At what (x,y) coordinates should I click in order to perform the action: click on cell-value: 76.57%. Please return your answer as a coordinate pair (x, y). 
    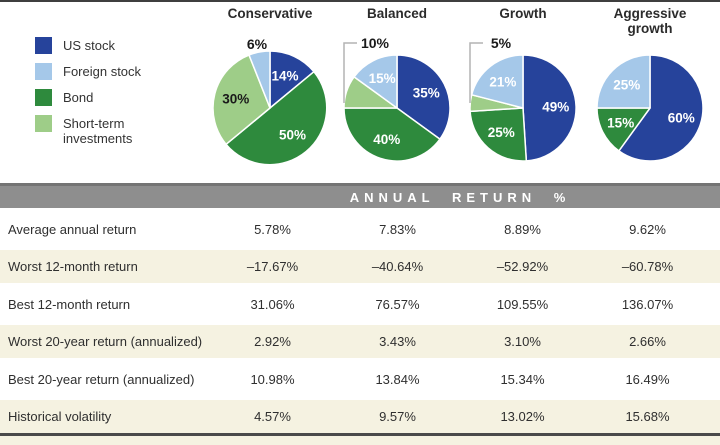
    Looking at the image, I should click on (397, 304).